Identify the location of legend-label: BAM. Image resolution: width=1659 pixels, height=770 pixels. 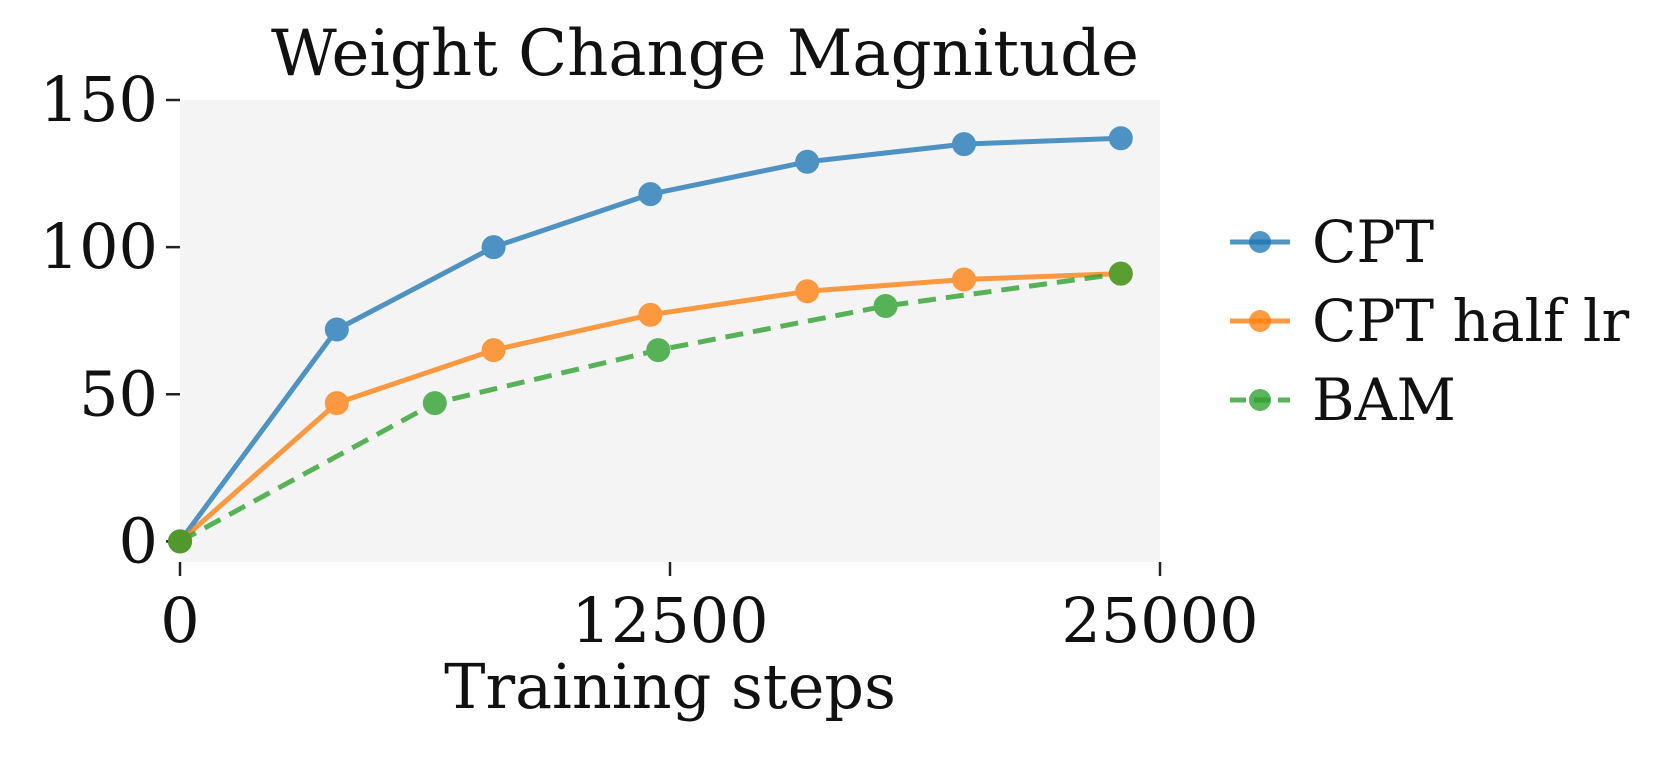
(1384, 400).